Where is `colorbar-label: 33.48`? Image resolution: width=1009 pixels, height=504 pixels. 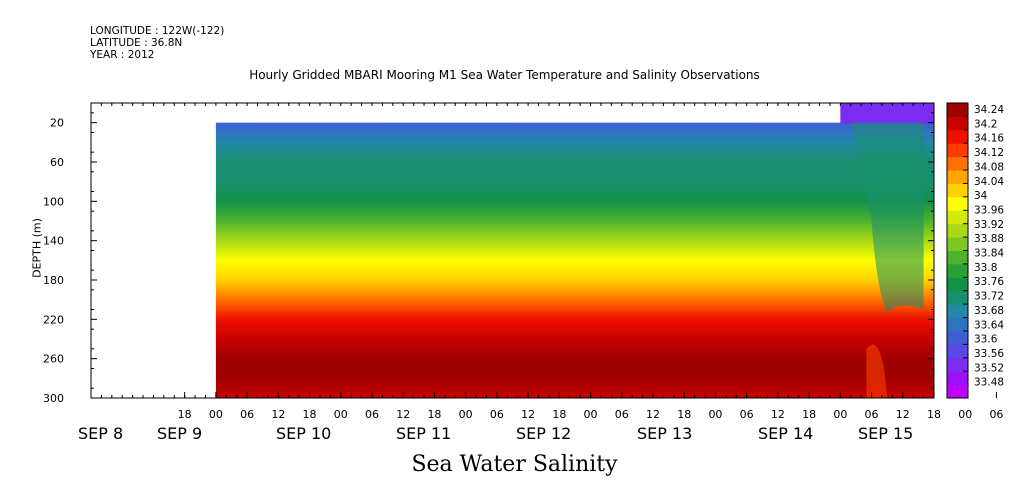
colorbar-label: 33.48 is located at coordinates (989, 383).